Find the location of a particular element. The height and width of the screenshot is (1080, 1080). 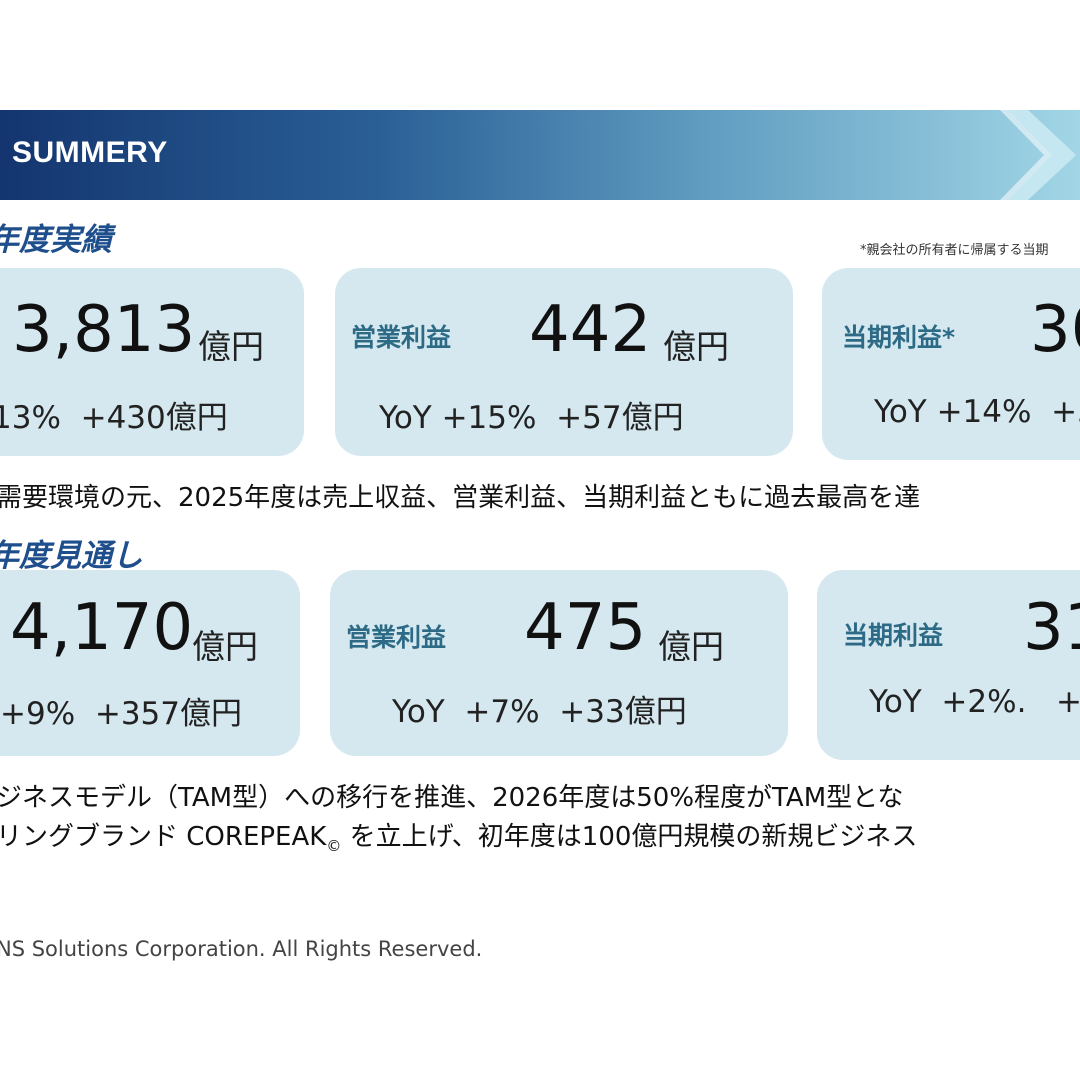

forecast-net-income-value: 31 is located at coordinates (1051, 628).